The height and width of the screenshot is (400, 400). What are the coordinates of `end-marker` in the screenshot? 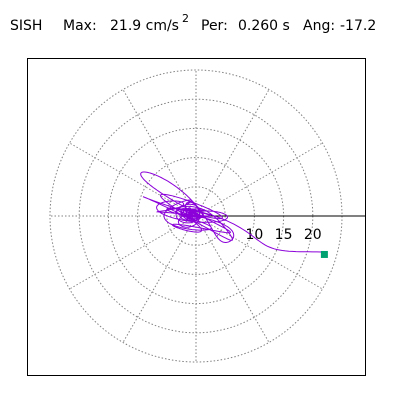 It's located at (324, 254).